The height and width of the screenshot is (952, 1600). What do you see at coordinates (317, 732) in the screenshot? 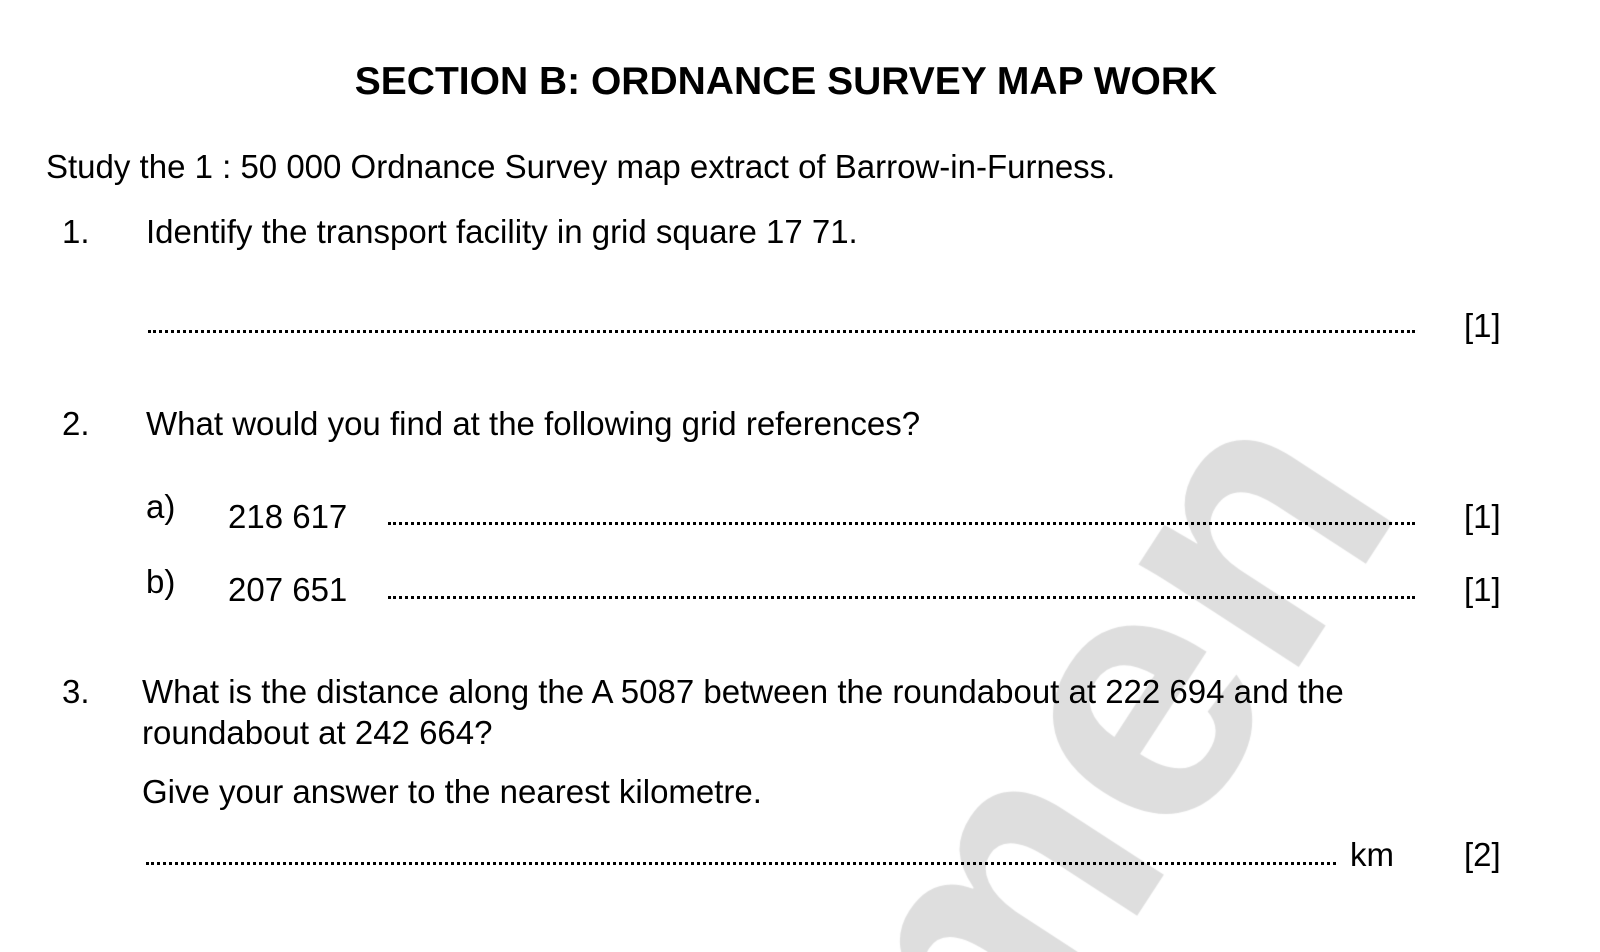
I see `q3-text-line2: roundabout at 242 664?` at bounding box center [317, 732].